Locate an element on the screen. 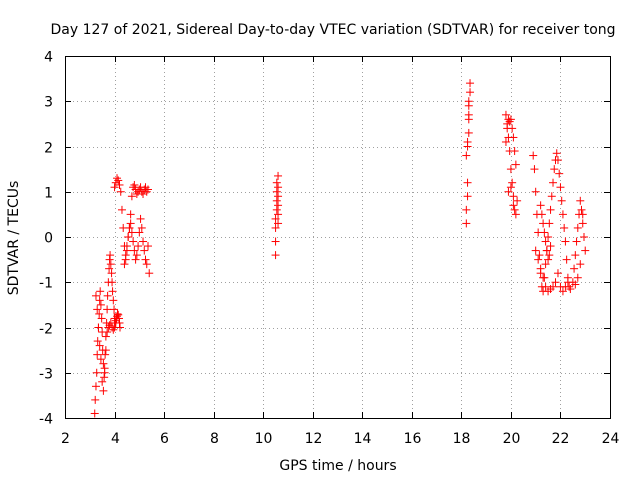 Image resolution: width=640 pixels, height=480 pixels. x-tick-label: 24 is located at coordinates (611, 439).